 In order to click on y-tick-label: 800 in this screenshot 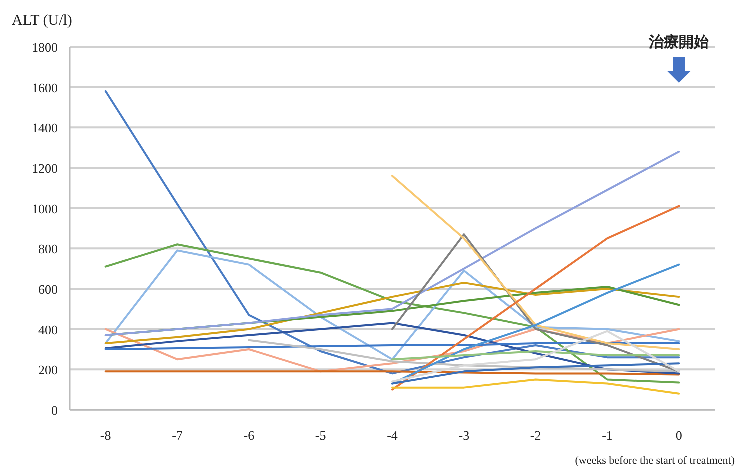, I will do `click(48, 249)`.